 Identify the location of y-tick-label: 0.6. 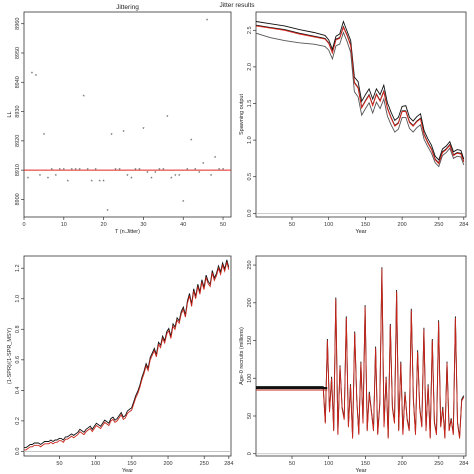
(18, 360).